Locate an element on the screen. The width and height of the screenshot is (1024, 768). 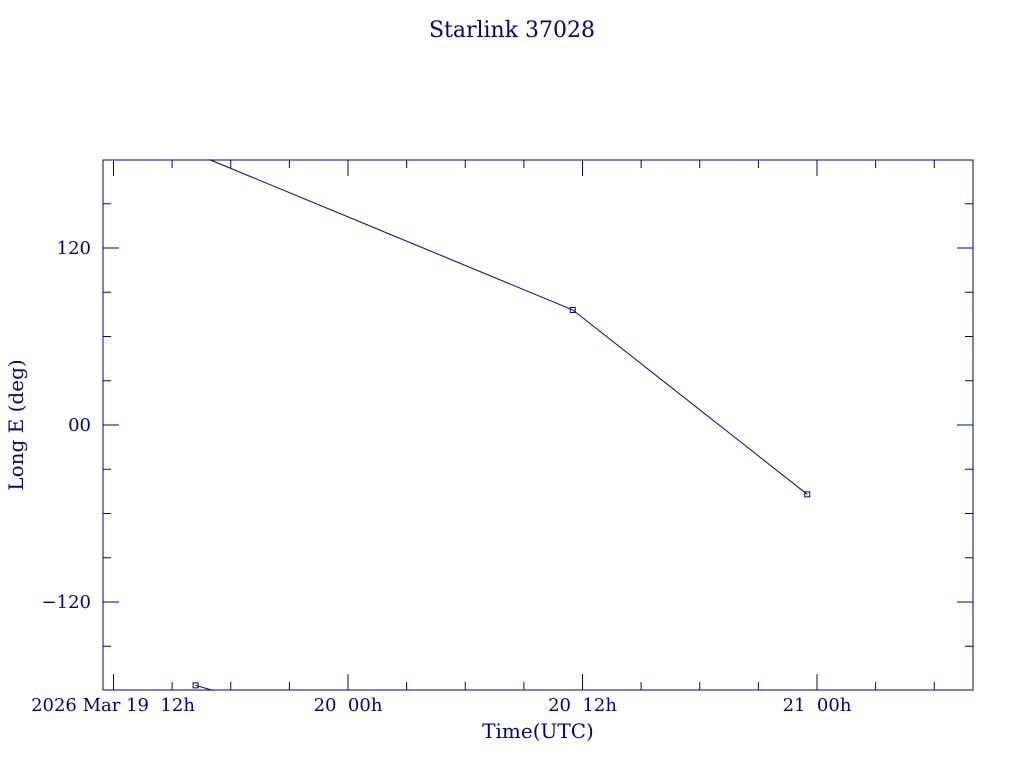
x-axis-label: Time(UTC) is located at coordinates (538, 731).